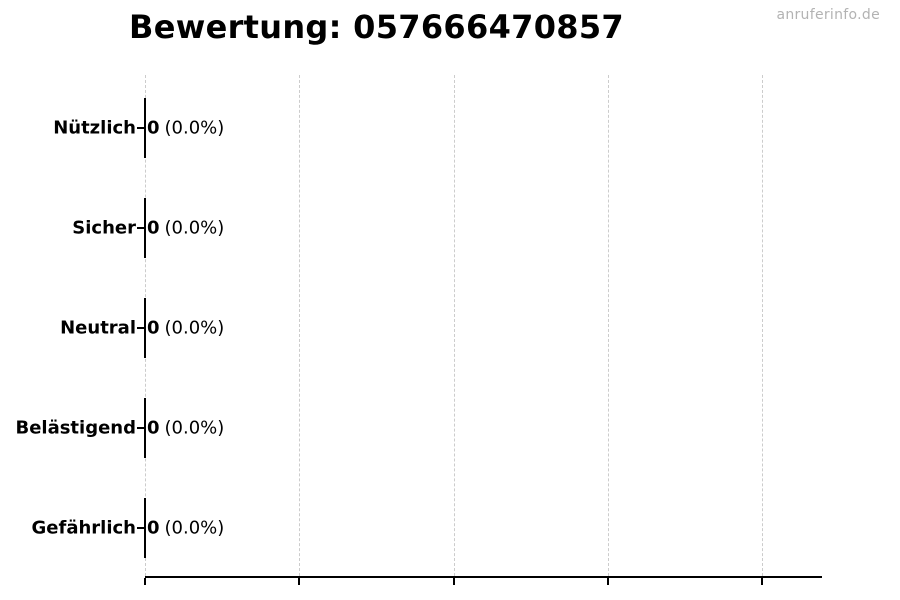 This screenshot has width=900, height=600. What do you see at coordinates (83, 528) in the screenshot?
I see `category-label: Gefährlich` at bounding box center [83, 528].